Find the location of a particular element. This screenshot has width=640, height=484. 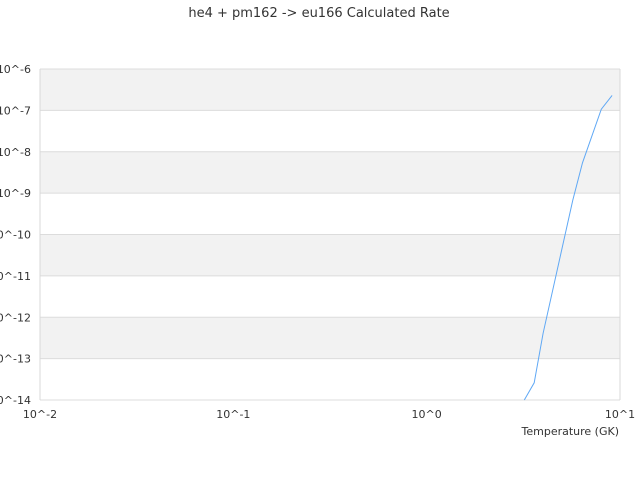

x-axis: 10^-2 10^-1 10^0 10^1 is located at coordinates (329, 414).